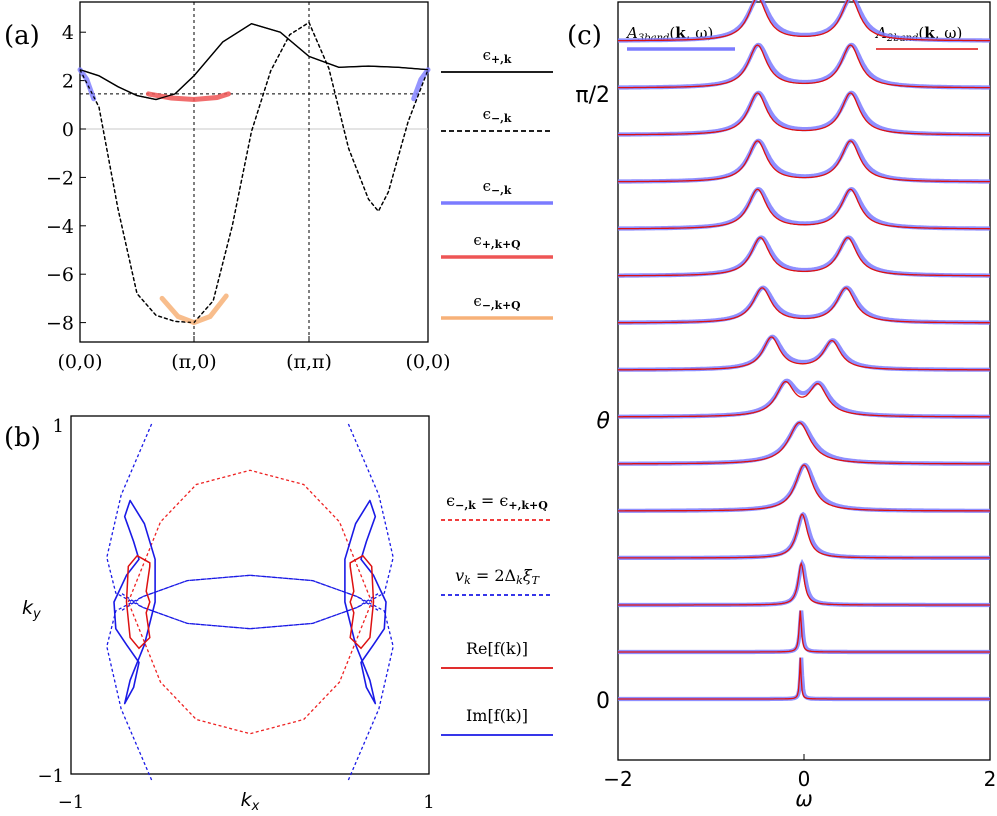  I want to click on legend-label: vk = 2ΔkξT, so click(498, 576).